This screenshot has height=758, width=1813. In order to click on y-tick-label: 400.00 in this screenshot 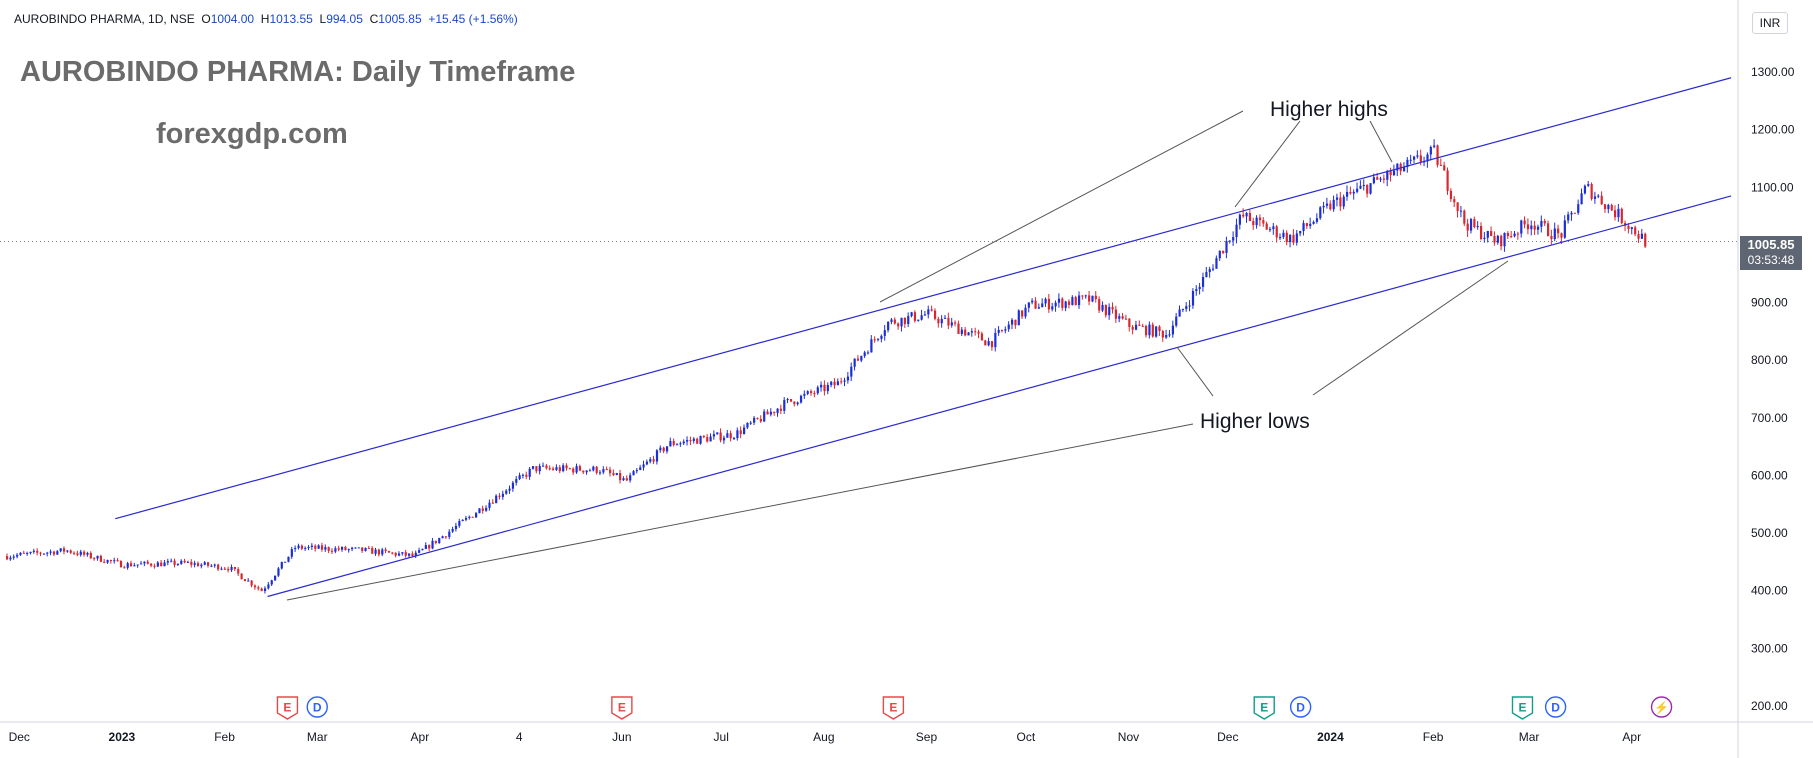, I will do `click(1769, 591)`.